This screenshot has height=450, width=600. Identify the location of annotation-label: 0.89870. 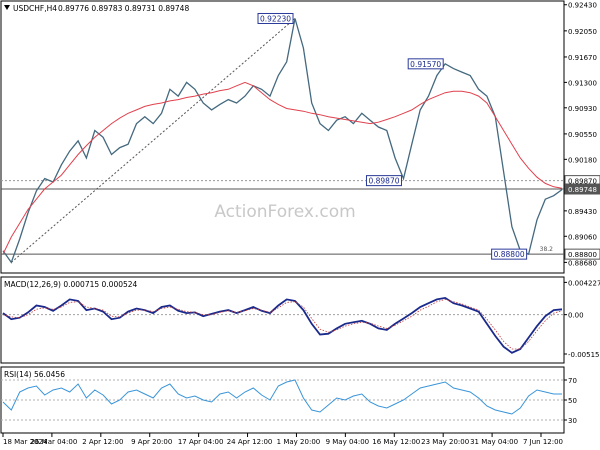
(383, 181).